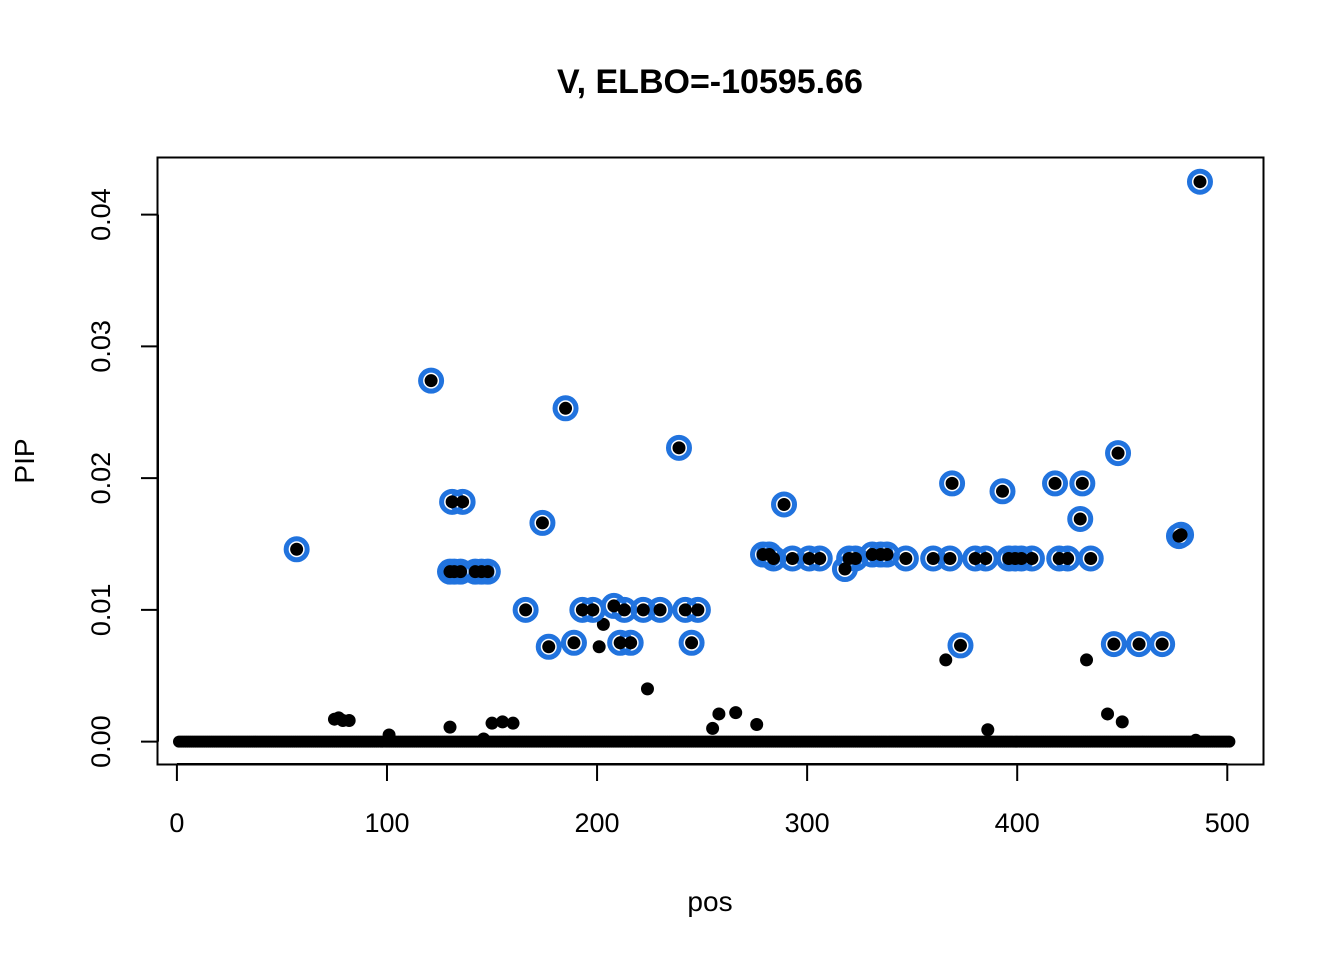  Describe the element at coordinates (24, 460) in the screenshot. I see `y-axis-title: PIP` at that location.